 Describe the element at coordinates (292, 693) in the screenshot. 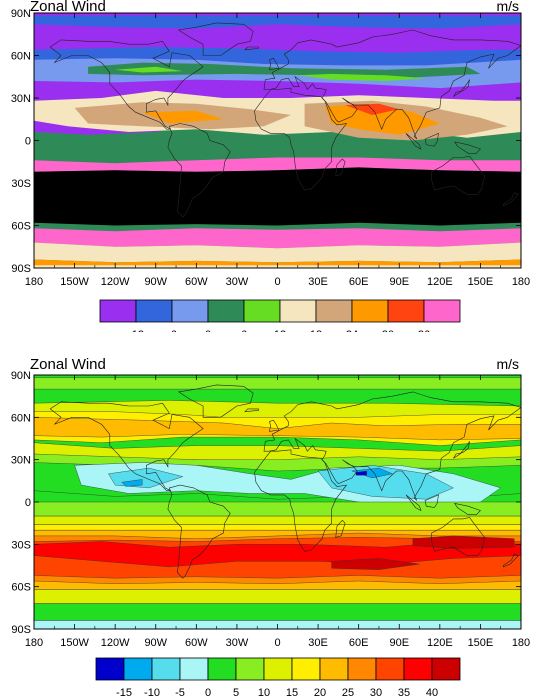

I see `colorbar-label: 15` at that location.